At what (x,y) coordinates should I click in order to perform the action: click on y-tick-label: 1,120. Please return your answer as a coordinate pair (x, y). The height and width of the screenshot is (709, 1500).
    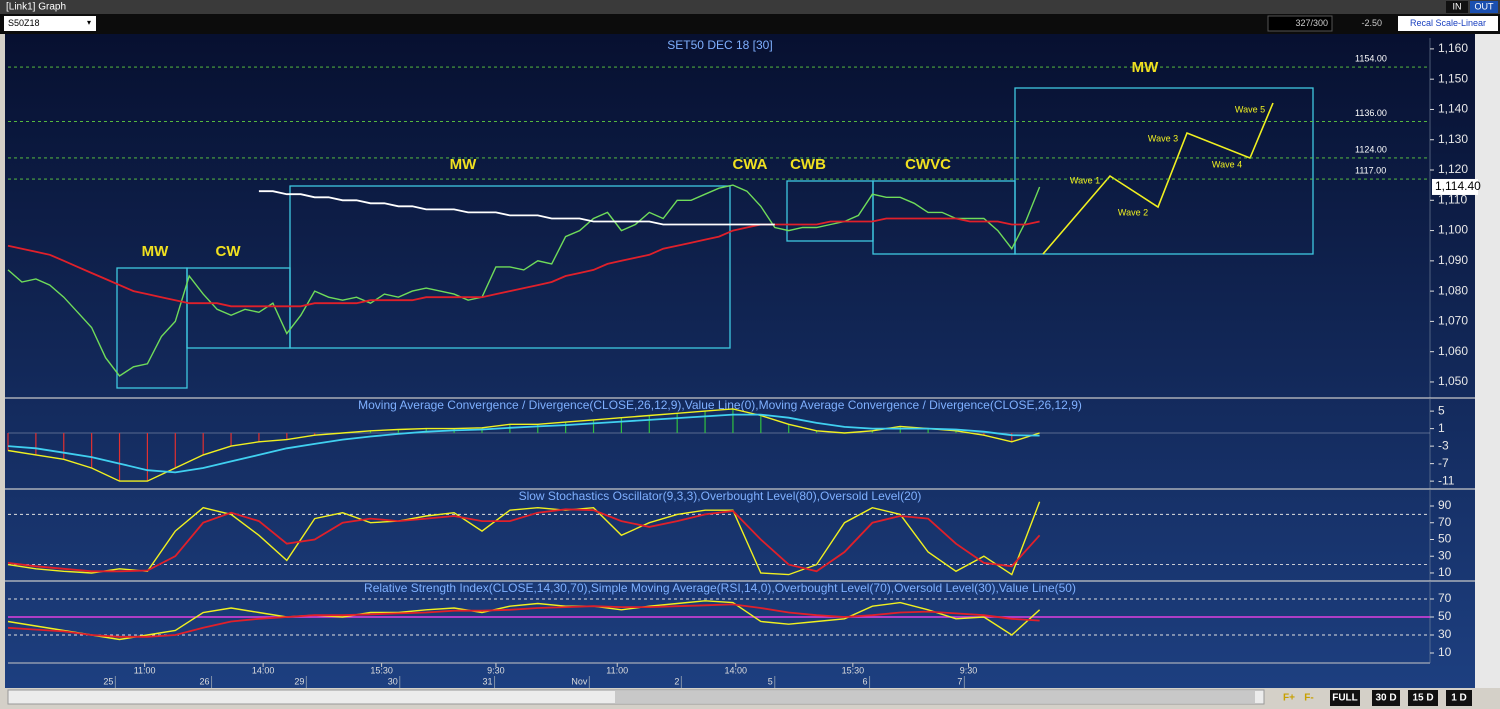
    Looking at the image, I should click on (1453, 169).